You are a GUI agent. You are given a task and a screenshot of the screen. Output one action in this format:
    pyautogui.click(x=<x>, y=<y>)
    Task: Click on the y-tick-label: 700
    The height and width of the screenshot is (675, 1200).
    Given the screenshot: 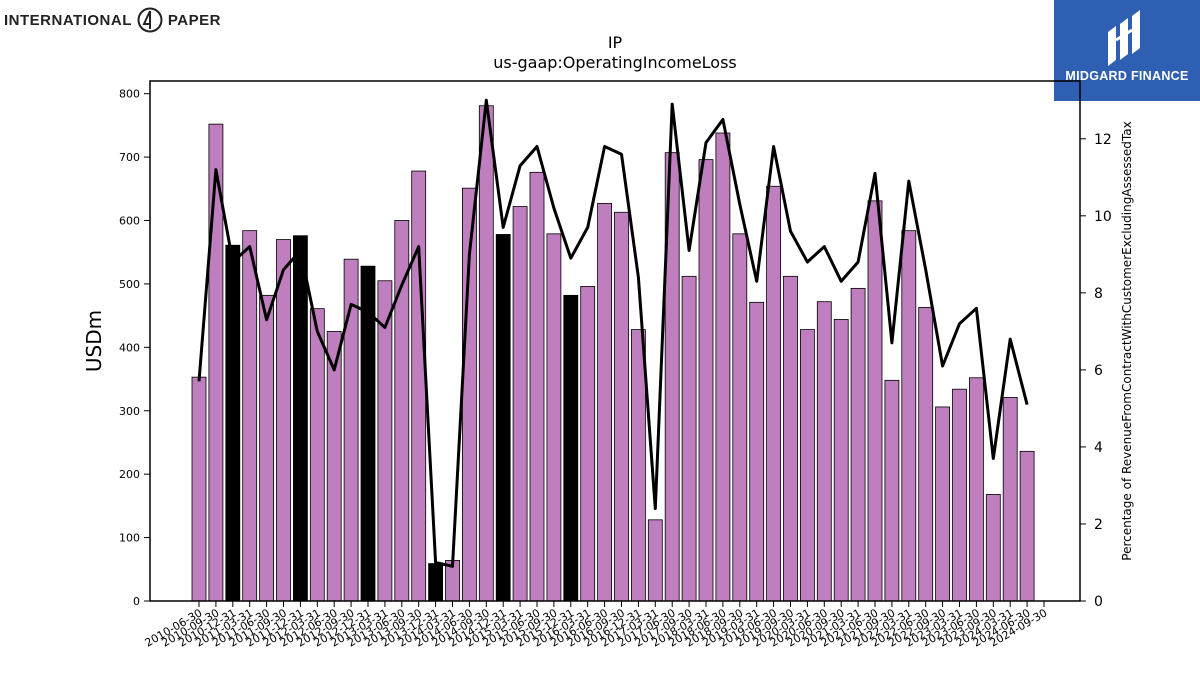 What is the action you would take?
    pyautogui.click(x=129, y=157)
    